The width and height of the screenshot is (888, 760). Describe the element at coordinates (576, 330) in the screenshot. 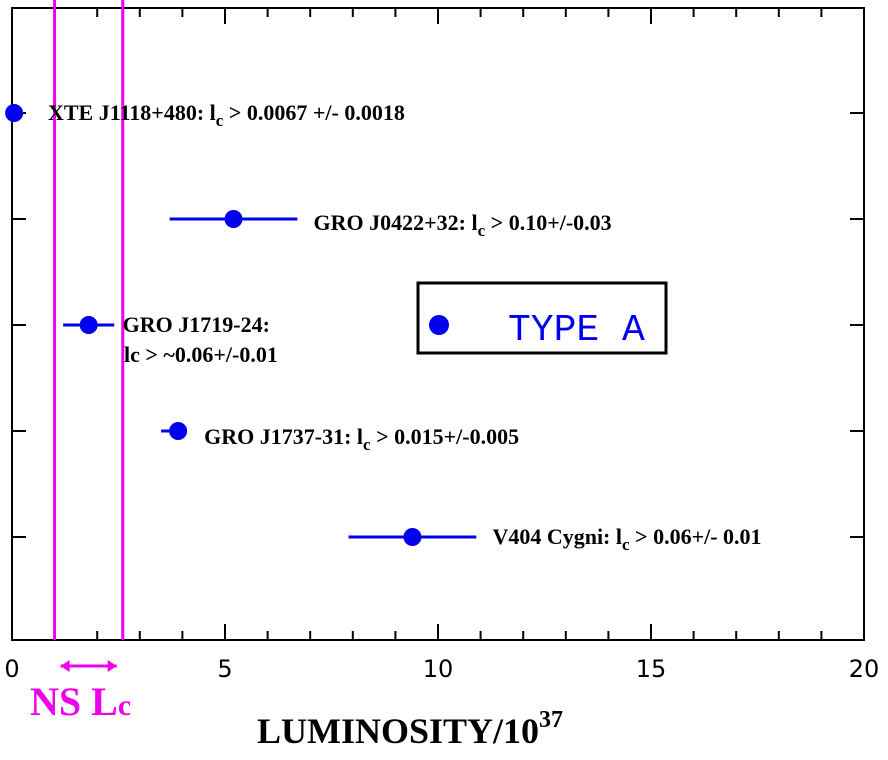

I see `legend-label: TYPE A` at that location.